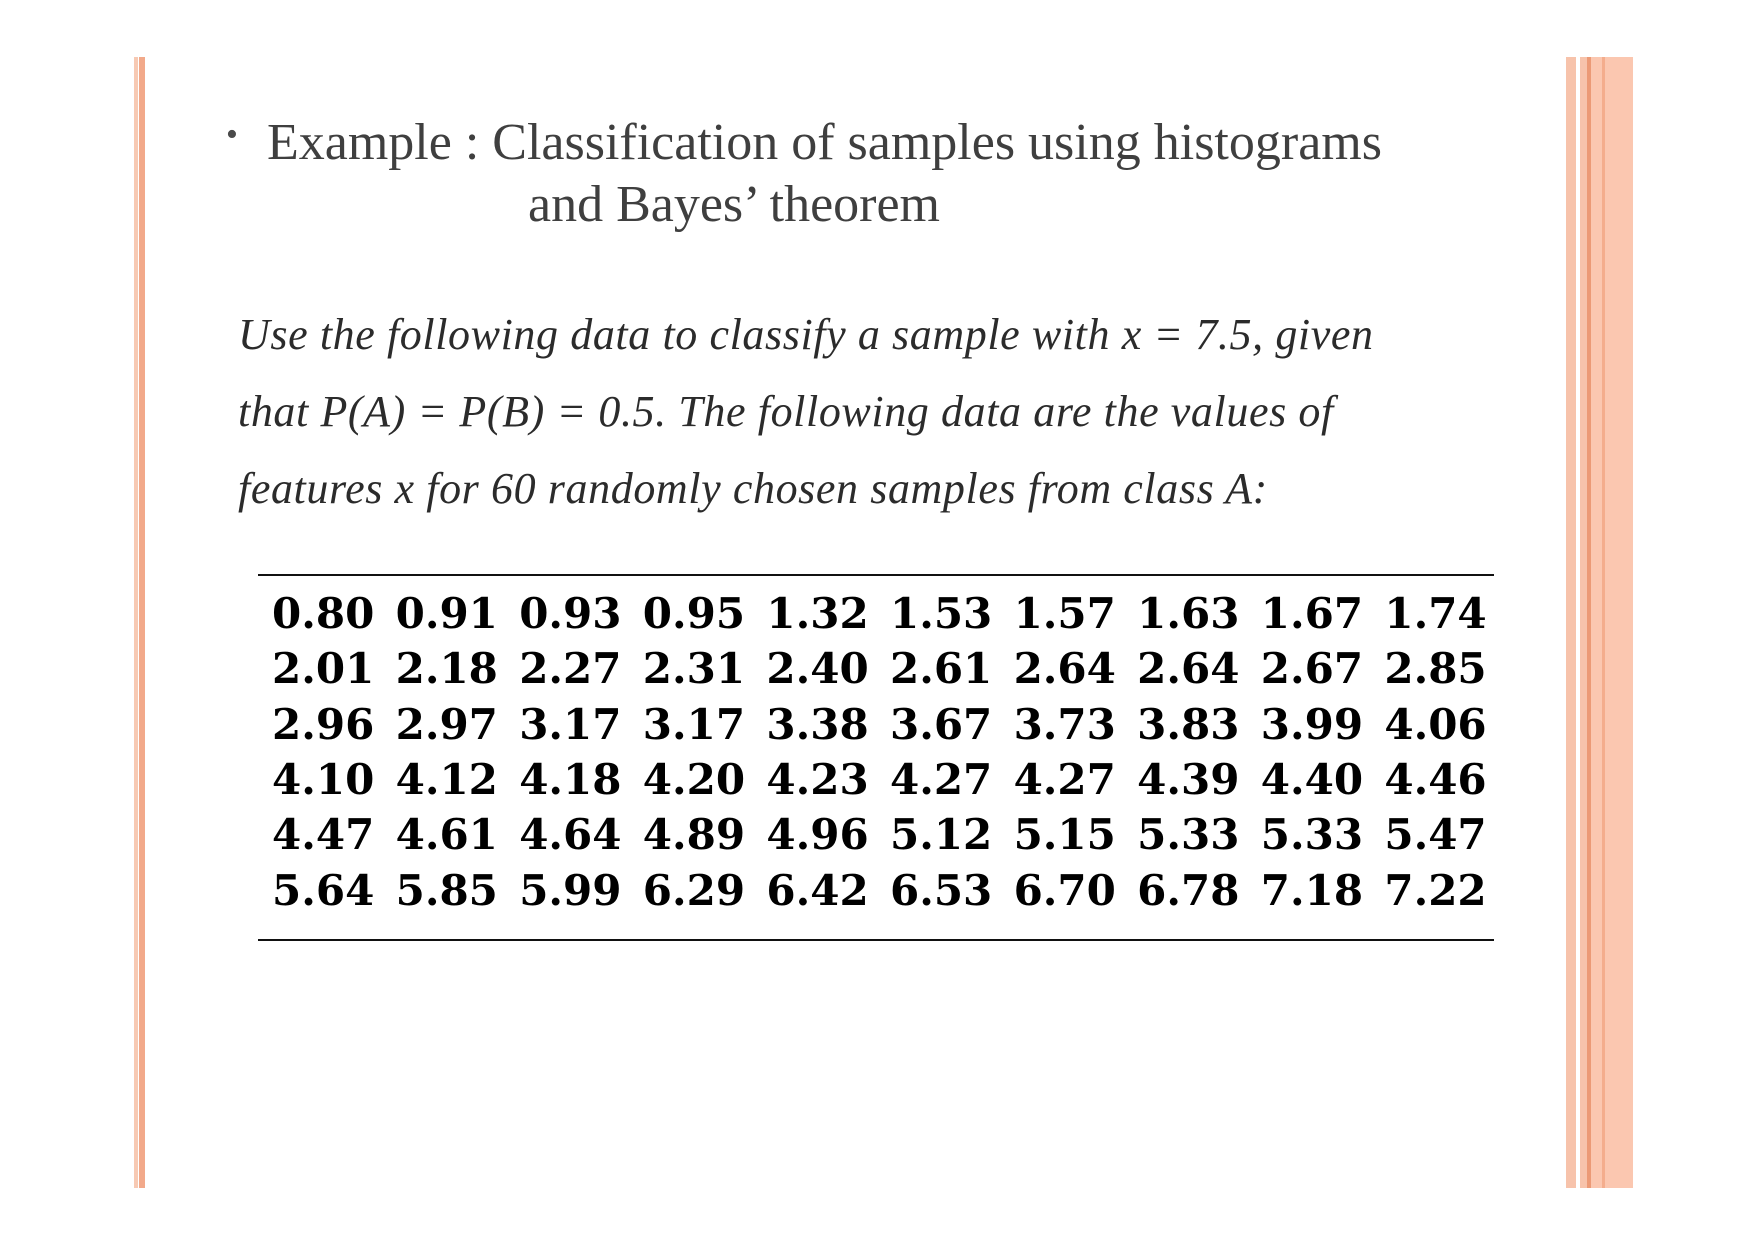 The width and height of the screenshot is (1755, 1241). I want to click on table-cell: 3.99, so click(1312, 724).